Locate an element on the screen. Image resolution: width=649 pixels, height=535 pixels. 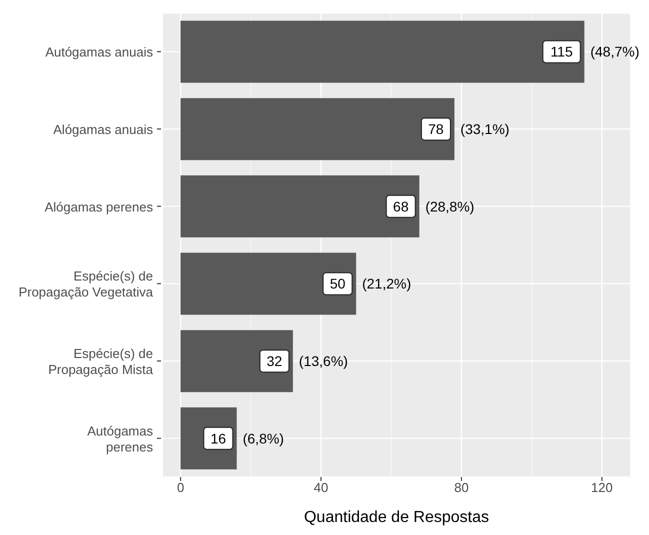
text: 115 (48,7%) is located at coordinates (595, 52).